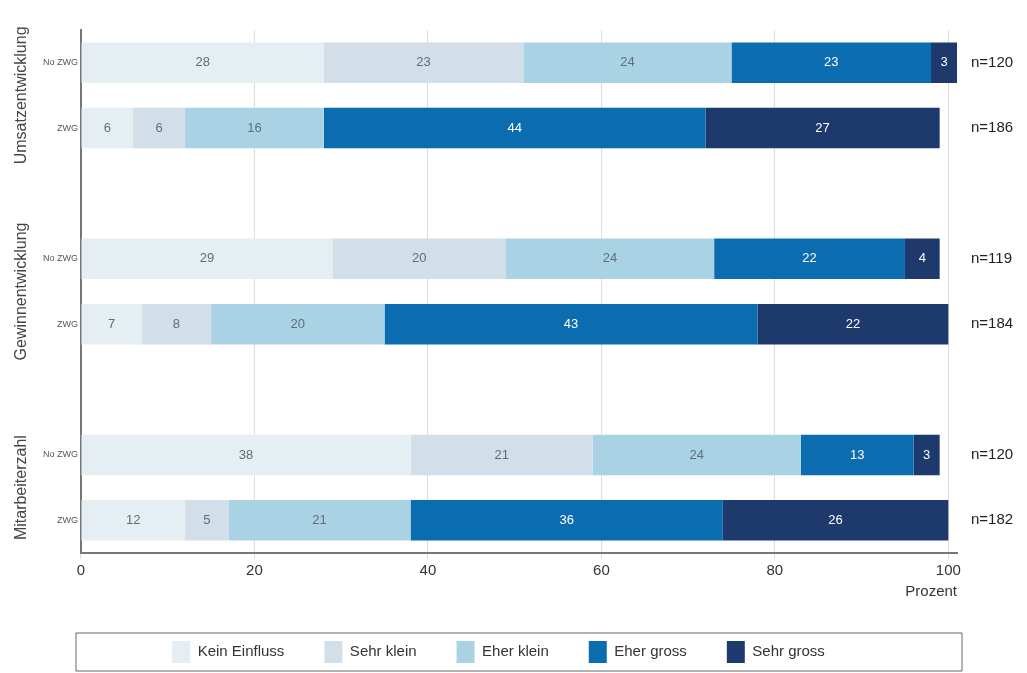  What do you see at coordinates (788, 651) in the screenshot?
I see `legend-label: Sehr gross` at bounding box center [788, 651].